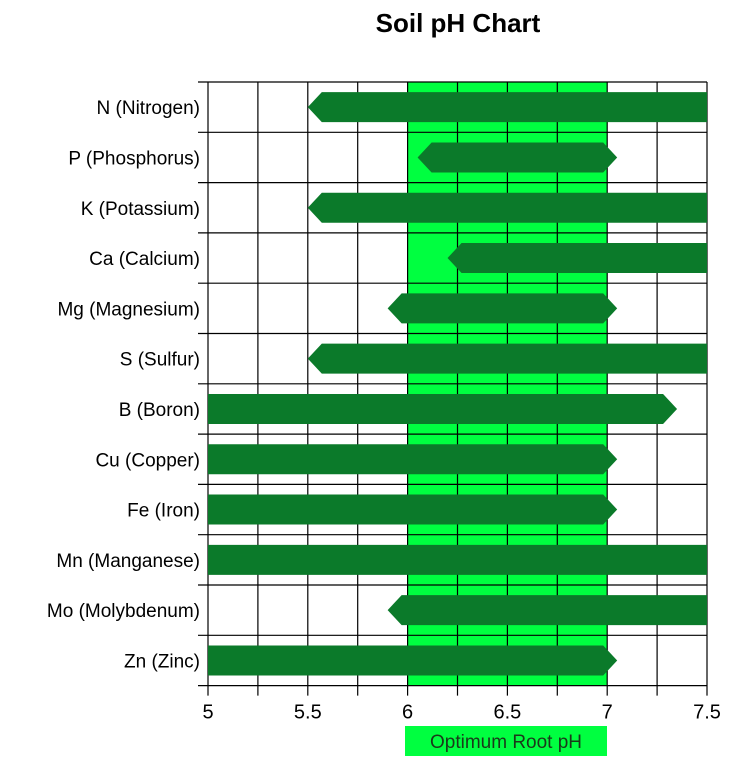  I want to click on category-label: Mn (Manganese), so click(128, 561).